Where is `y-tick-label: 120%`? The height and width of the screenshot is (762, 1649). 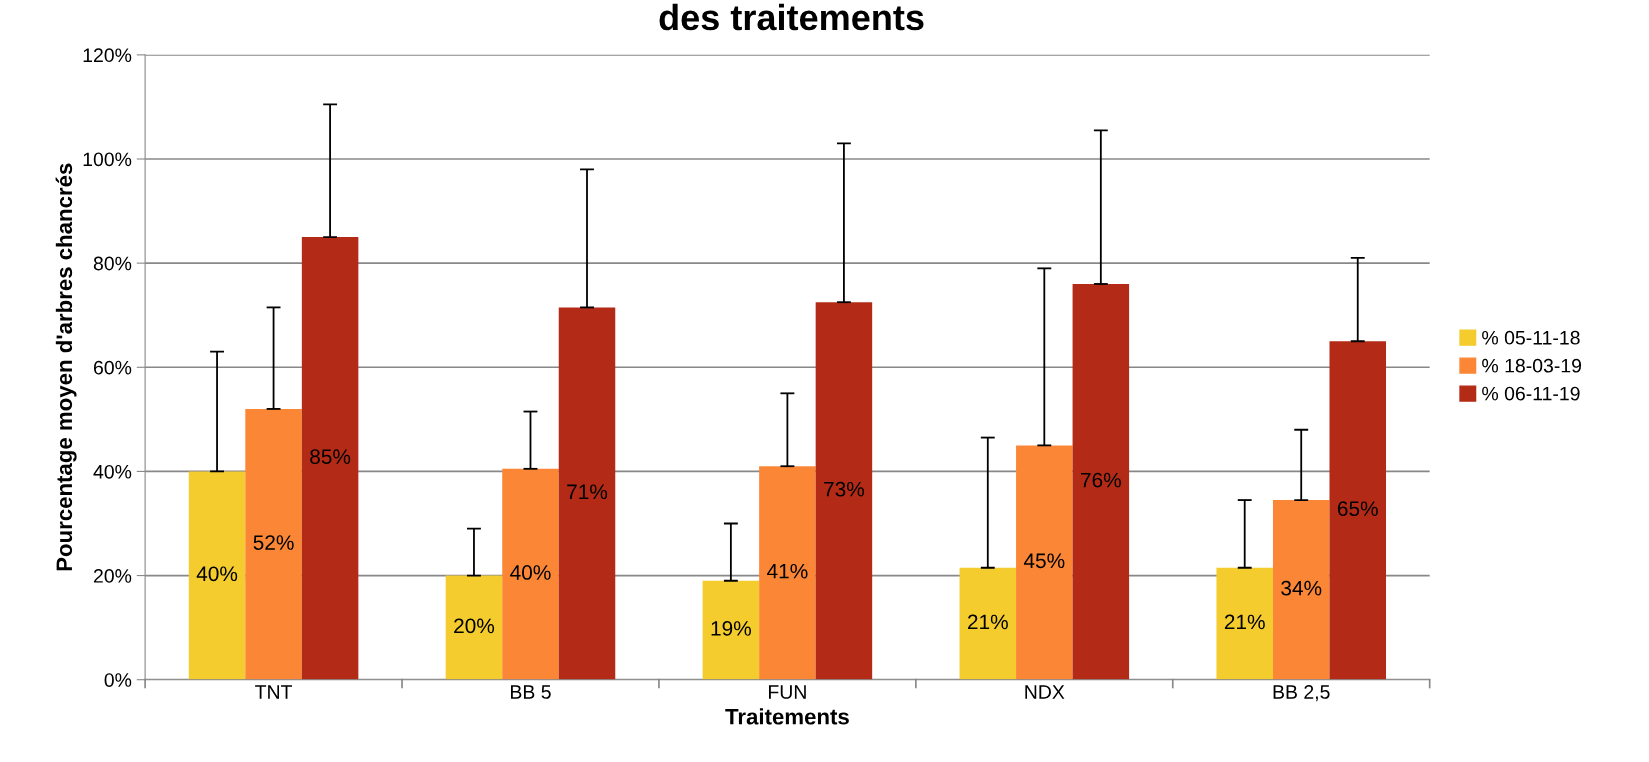 y-tick-label: 120% is located at coordinates (107, 55).